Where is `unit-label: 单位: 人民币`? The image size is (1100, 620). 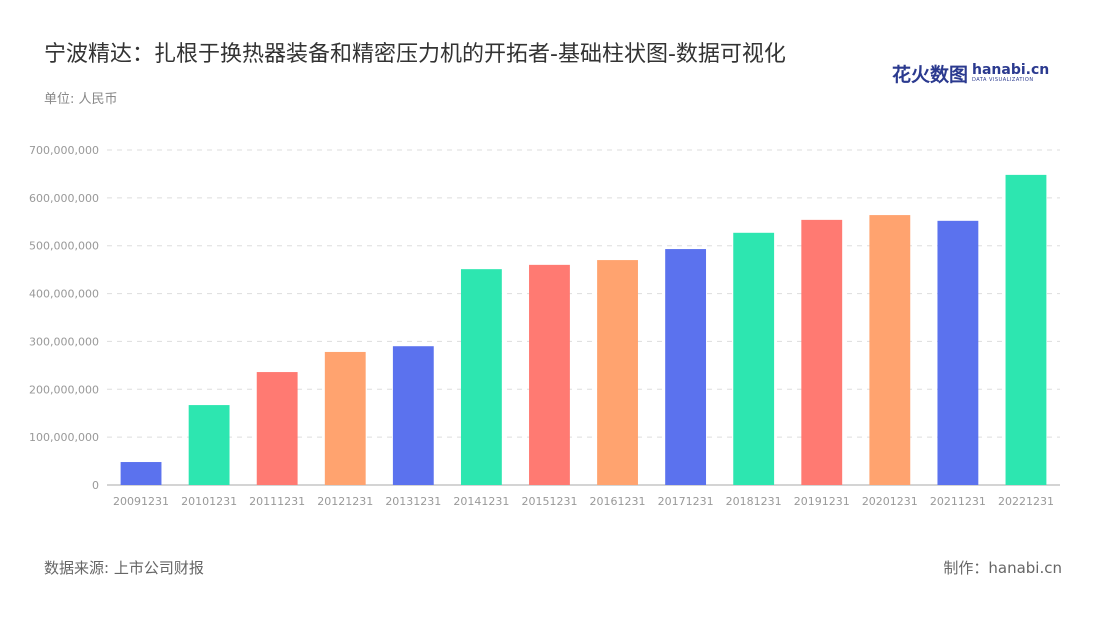 unit-label: 单位: 人民币 is located at coordinates (81, 99).